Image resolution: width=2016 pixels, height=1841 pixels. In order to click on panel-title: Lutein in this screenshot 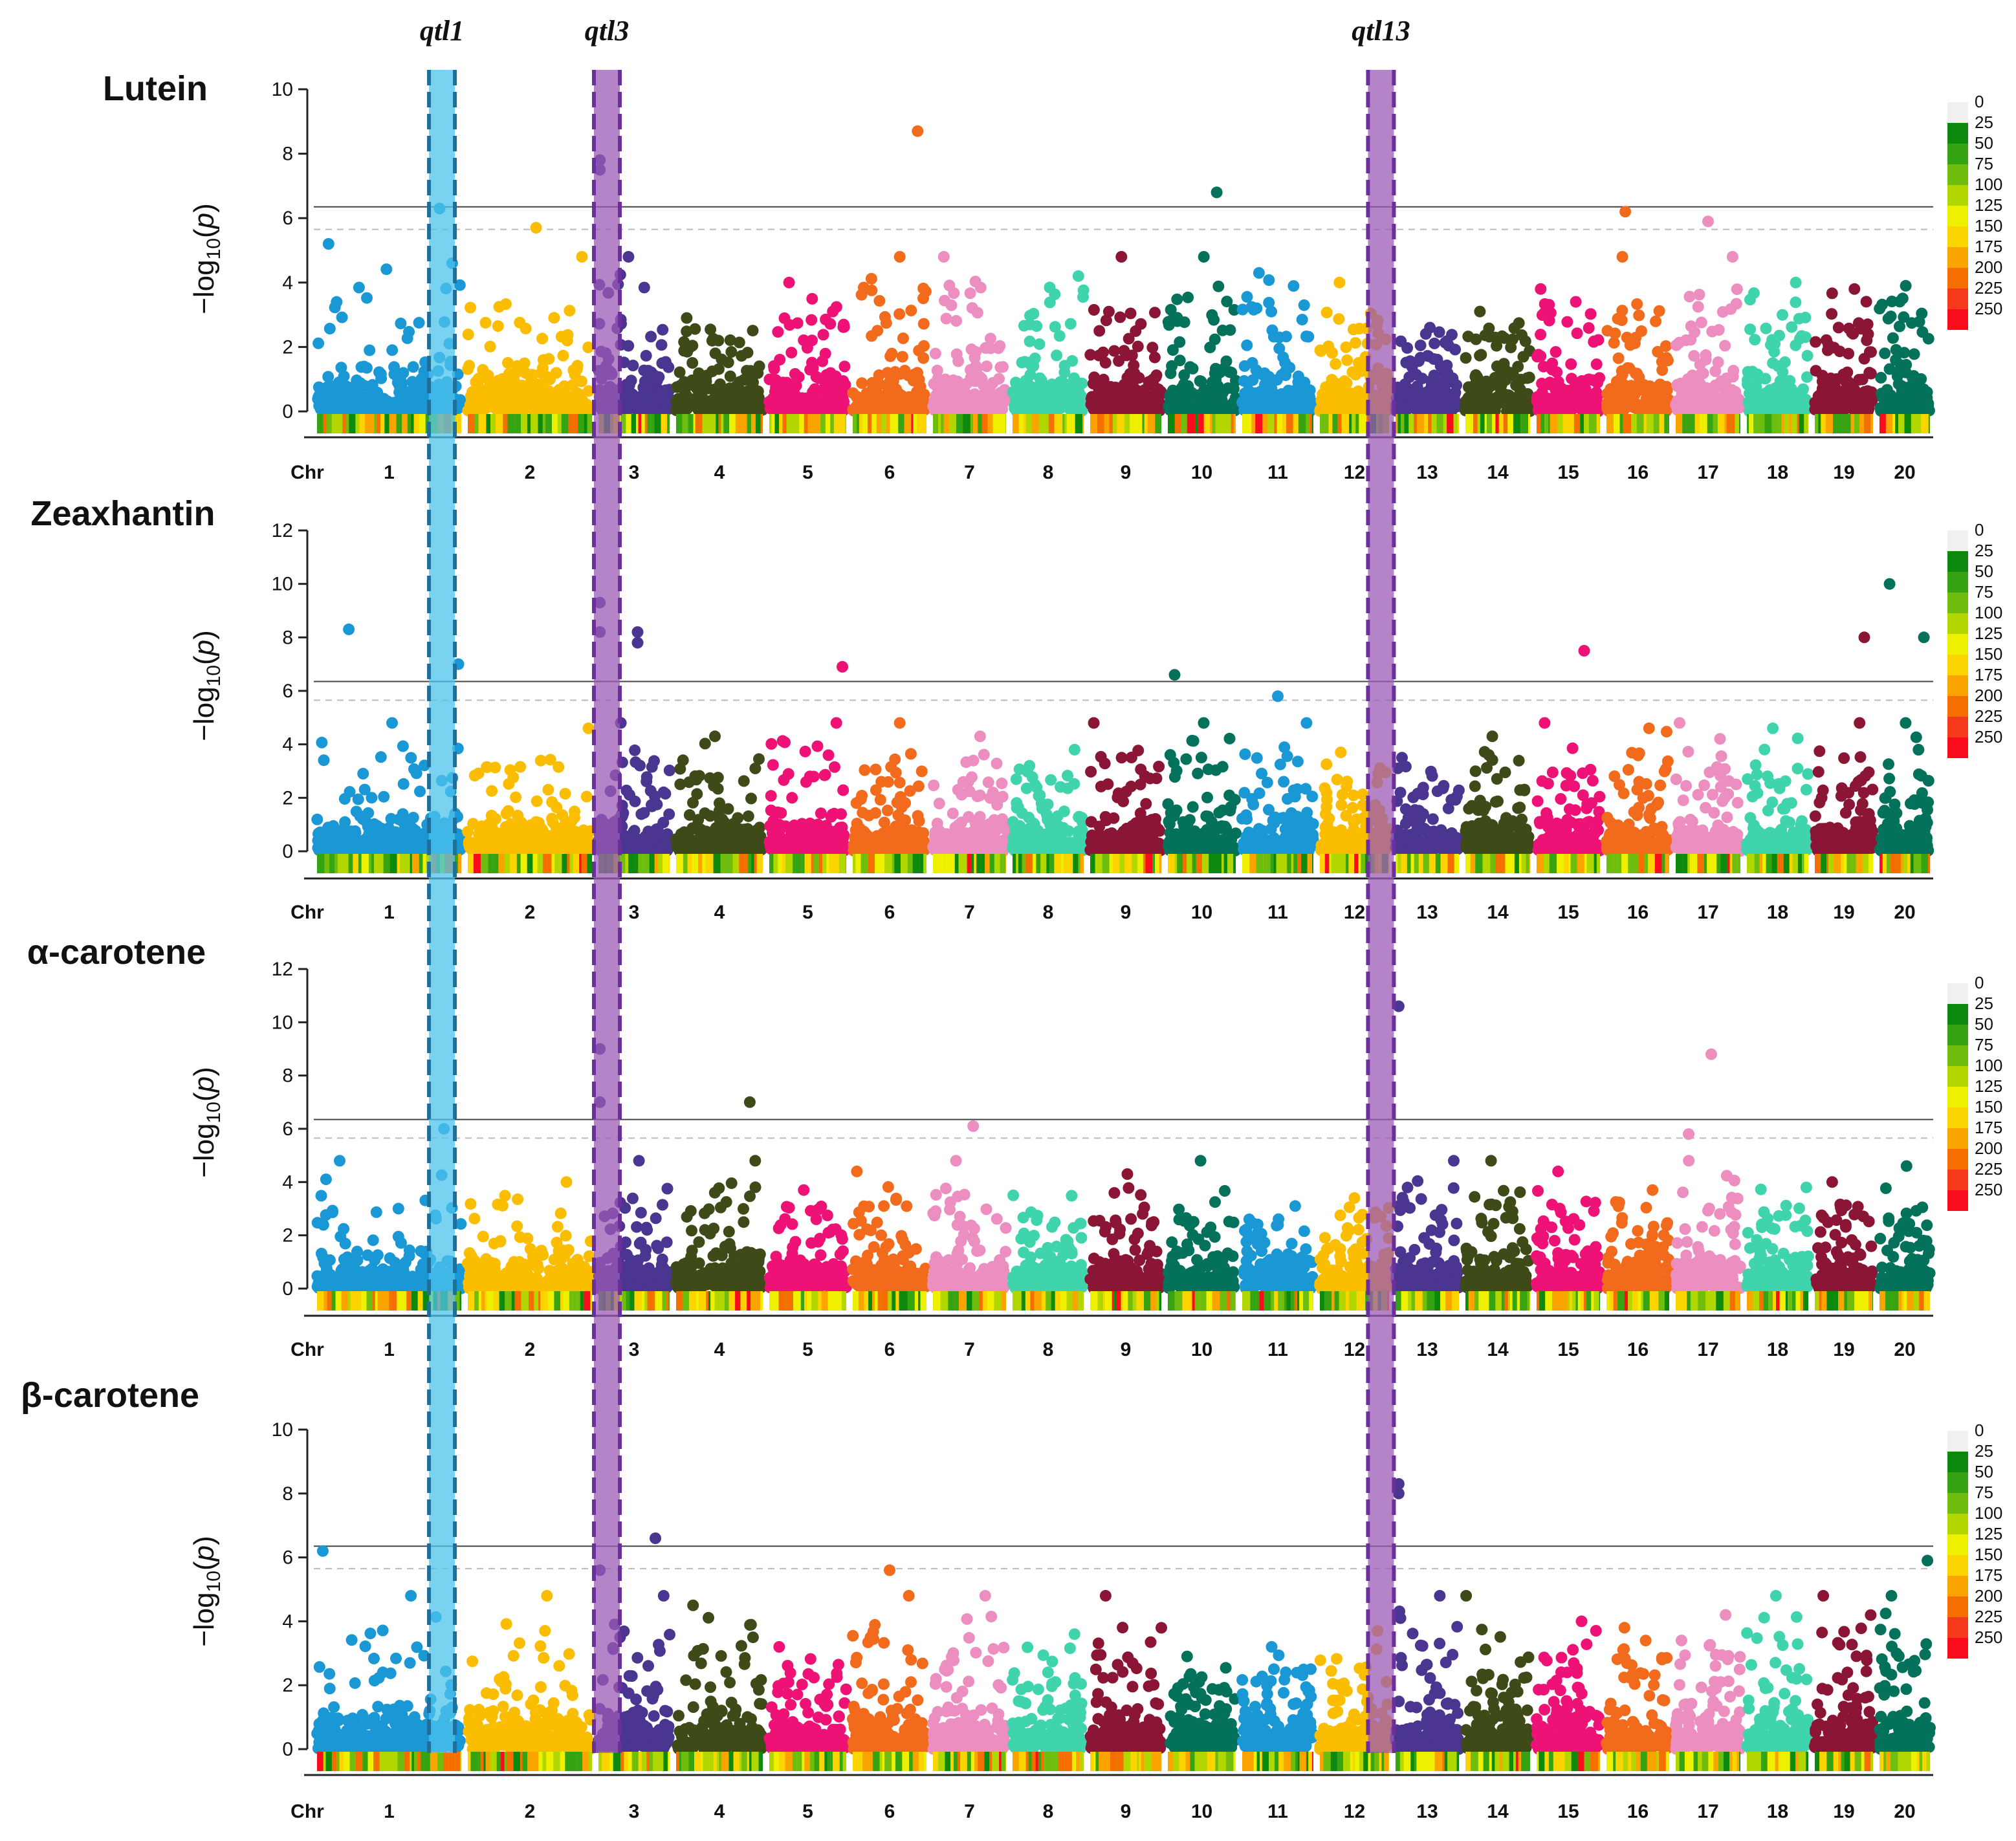, I will do `click(155, 89)`.